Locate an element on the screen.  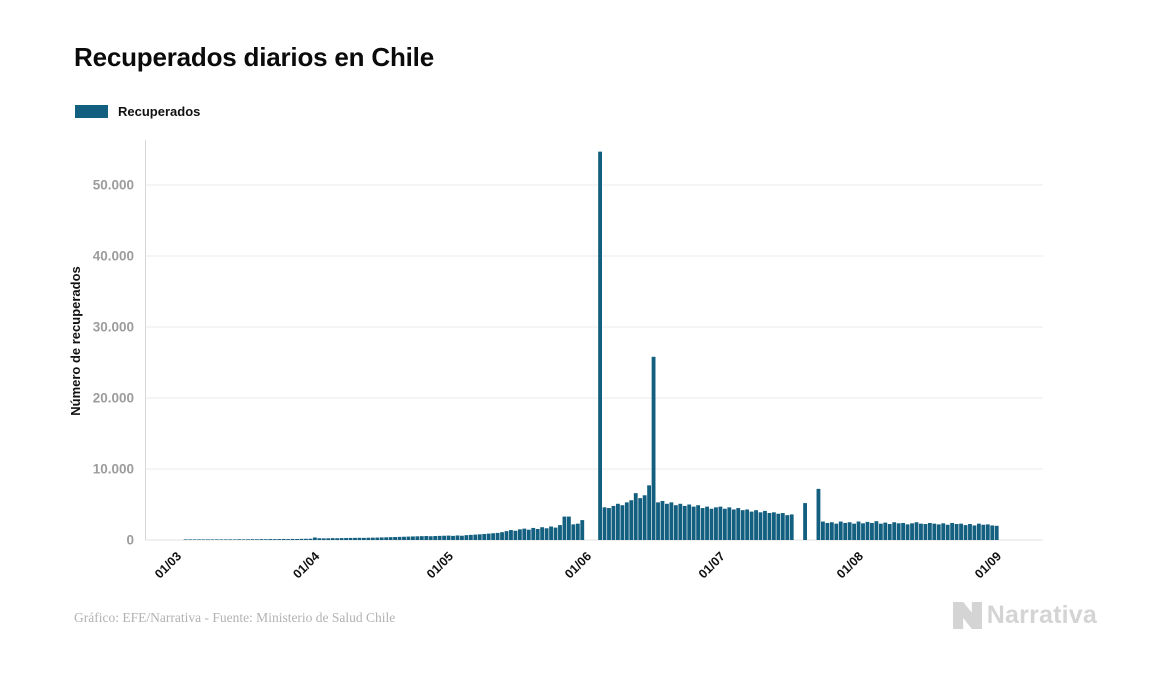
x-tick-label: 01/08 is located at coordinates (850, 565).